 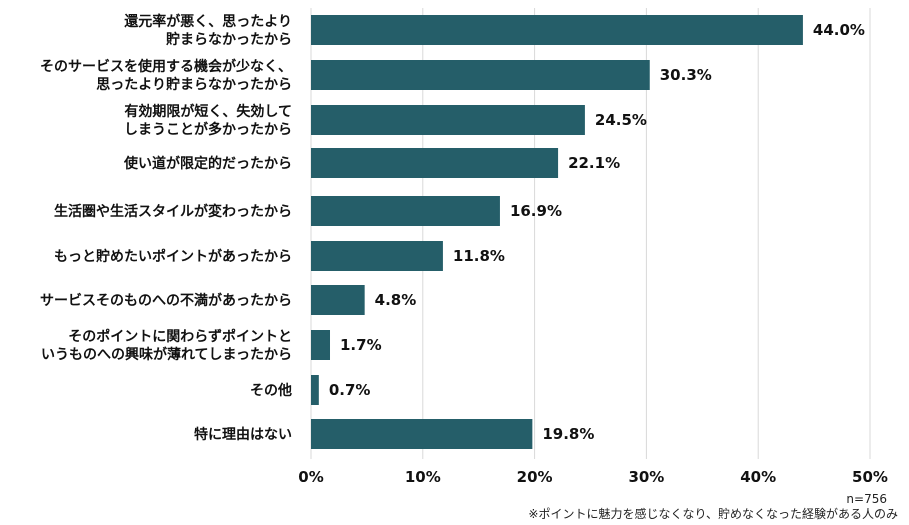 I want to click on category-label-4-line-0: 生活圏や生活スタイルが変わったから, so click(x=173, y=211).